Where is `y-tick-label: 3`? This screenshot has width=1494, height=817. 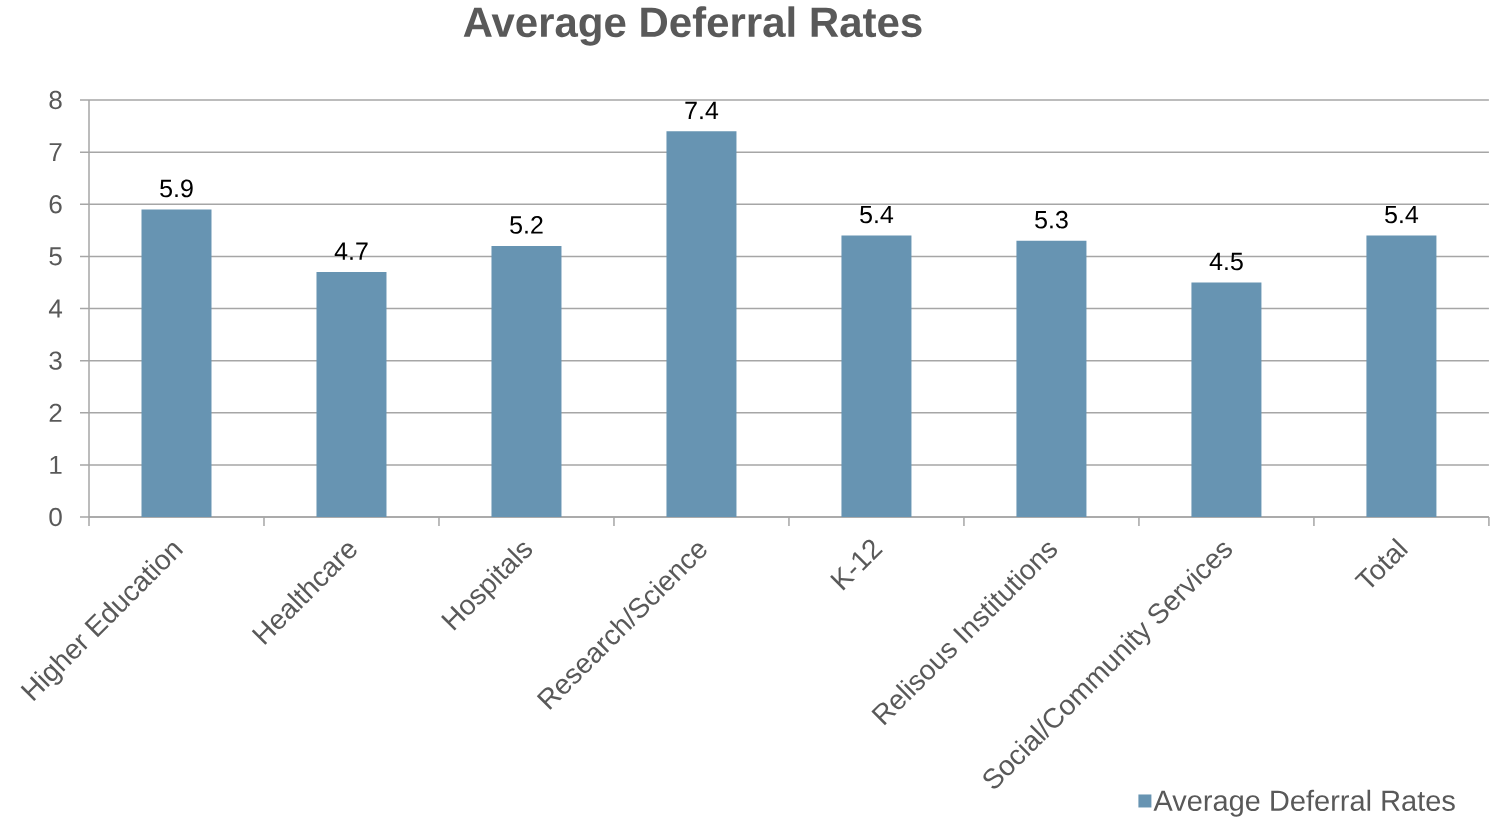
y-tick-label: 3 is located at coordinates (55, 360).